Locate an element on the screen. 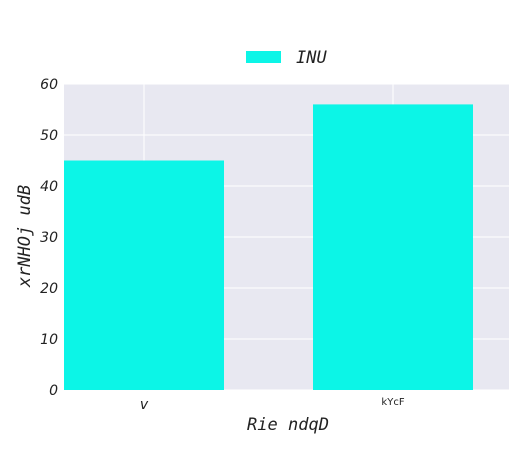  y-tick-label: 30 is located at coordinates (49, 238).